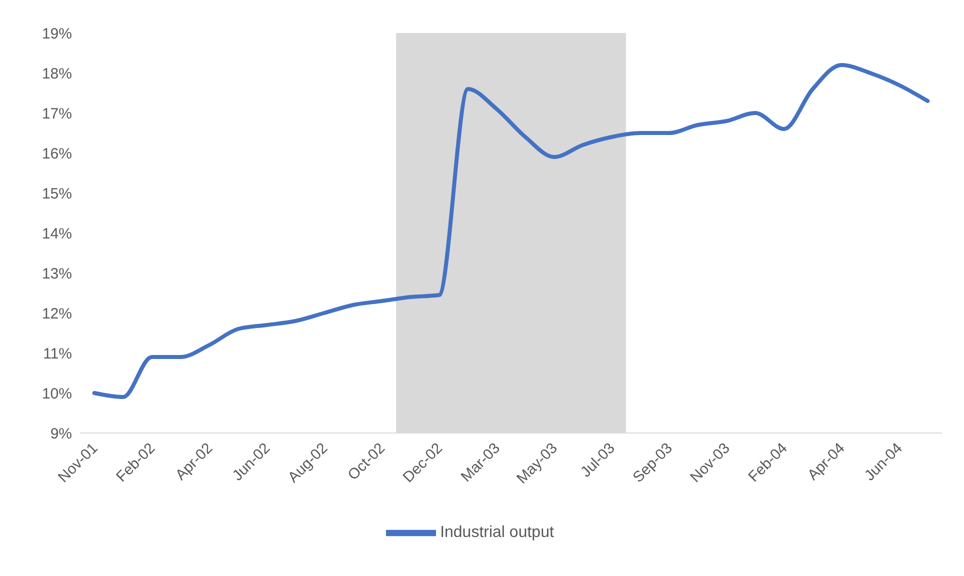  Describe the element at coordinates (57, 273) in the screenshot. I see `y-tick-label: 13%` at that location.